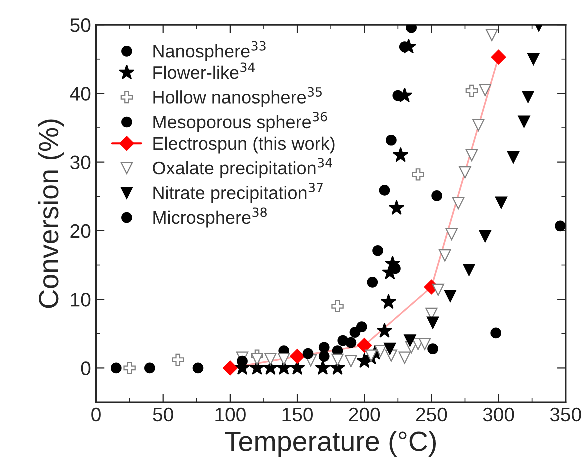 This screenshot has width=587, height=473. I want to click on x-tick-label: 150, so click(297, 415).